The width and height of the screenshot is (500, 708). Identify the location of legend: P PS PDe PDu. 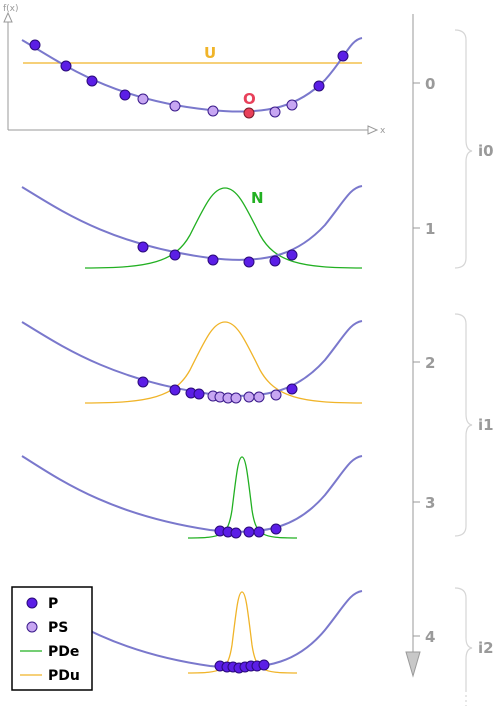
(52, 638).